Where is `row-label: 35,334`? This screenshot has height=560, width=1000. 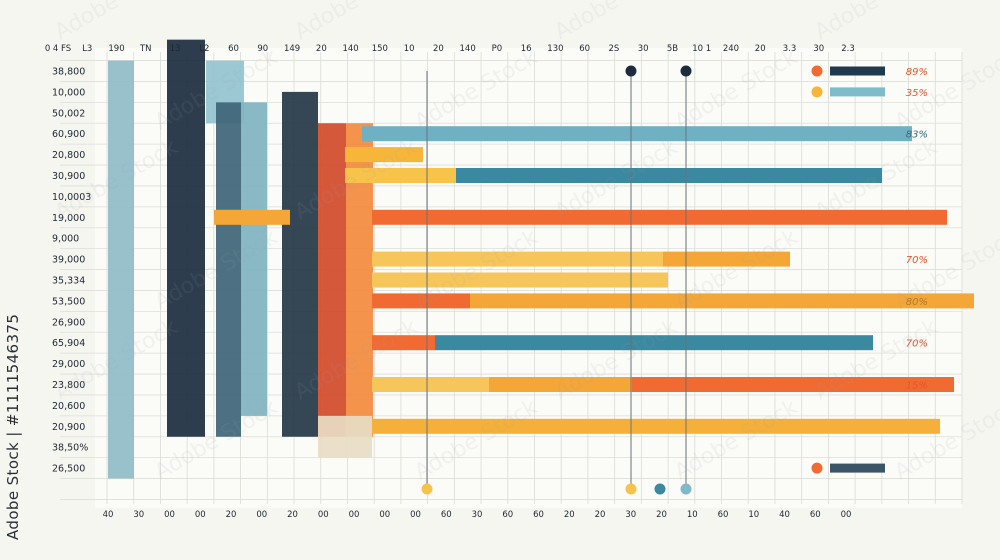 row-label: 35,334 is located at coordinates (68, 281).